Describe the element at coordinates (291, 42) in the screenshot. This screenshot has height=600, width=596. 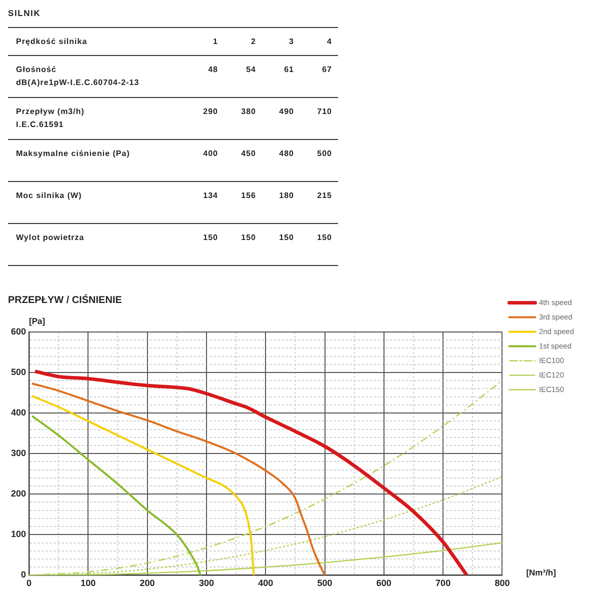
I see `x-tick-label: 3` at that location.